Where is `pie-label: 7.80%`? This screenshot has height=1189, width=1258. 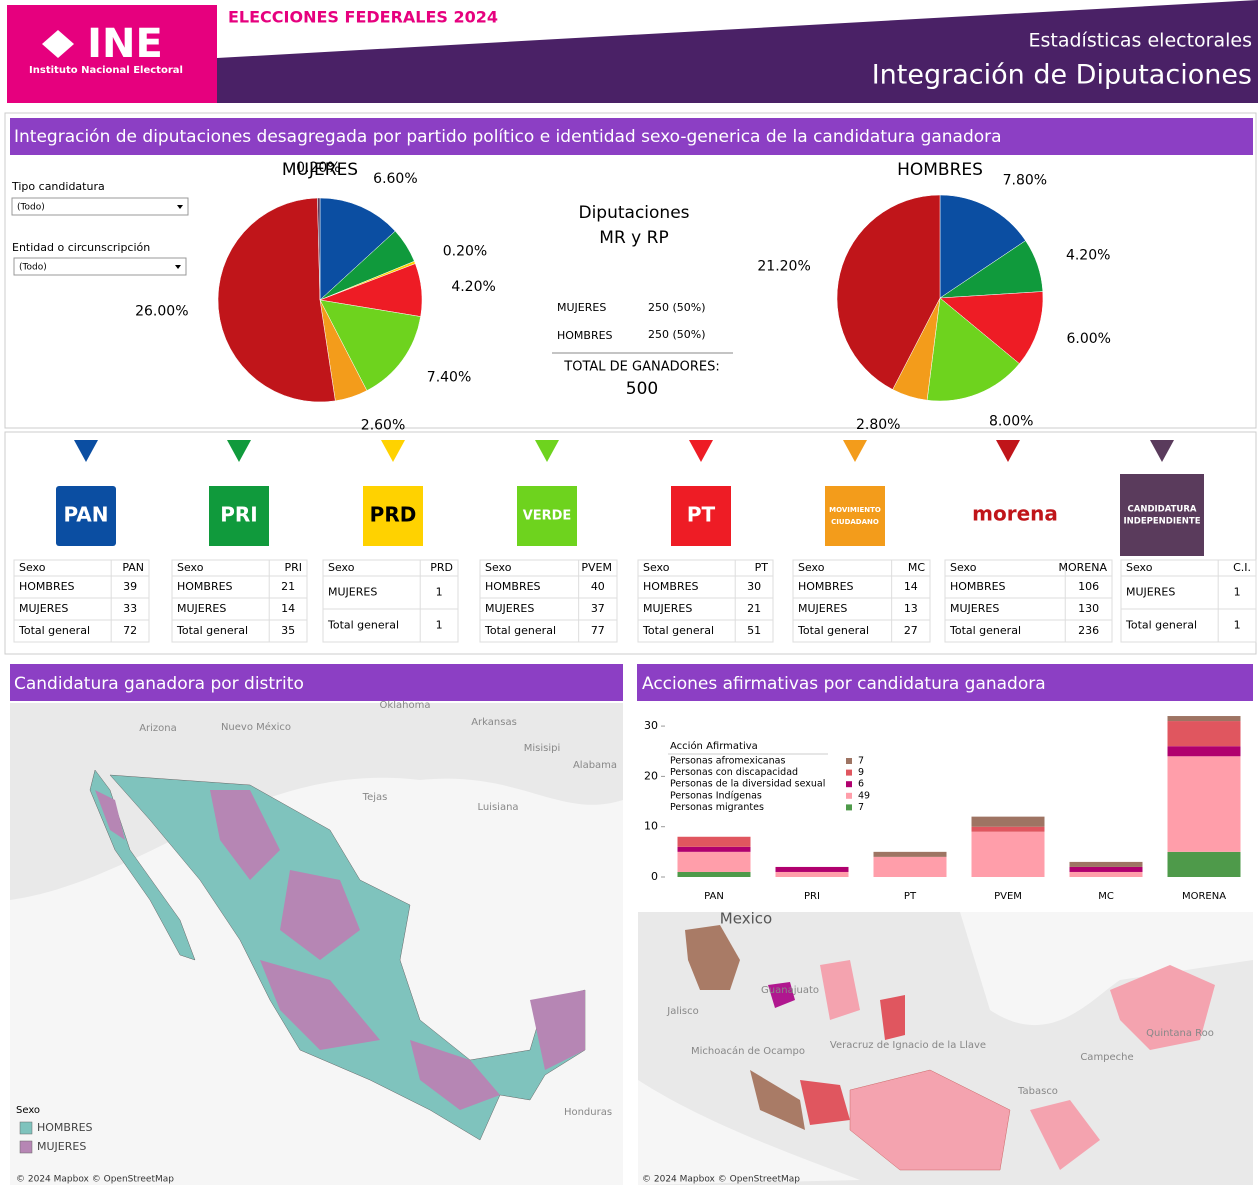
pie-label: 7.80% is located at coordinates (1025, 181).